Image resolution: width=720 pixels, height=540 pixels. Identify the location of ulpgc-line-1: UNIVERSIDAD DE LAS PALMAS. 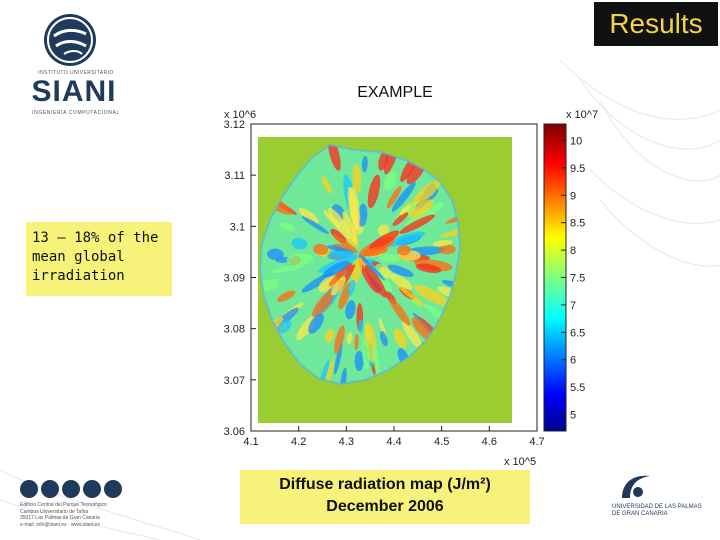
(657, 507).